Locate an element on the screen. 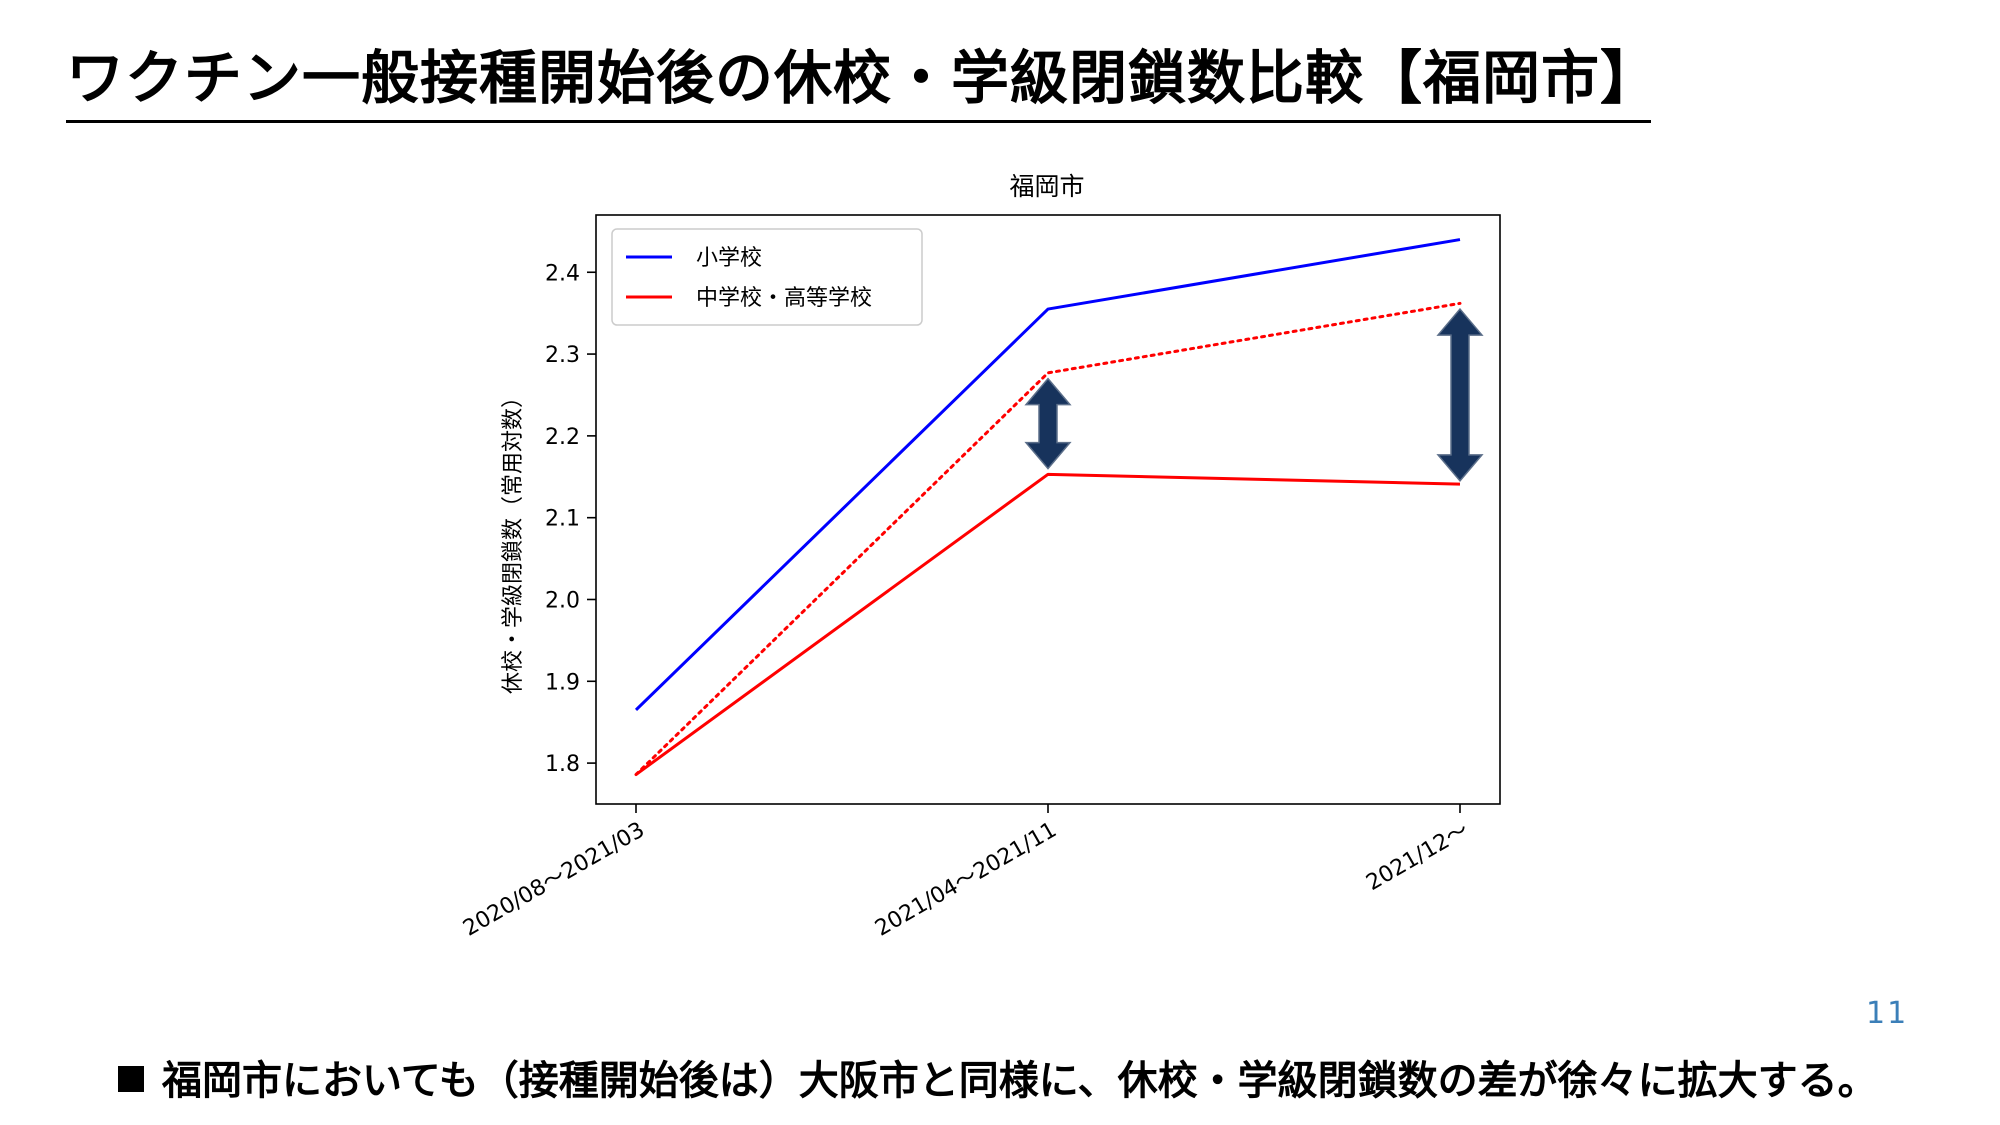 The image size is (2000, 1125). chart-title: 福岡市 is located at coordinates (1046, 186).